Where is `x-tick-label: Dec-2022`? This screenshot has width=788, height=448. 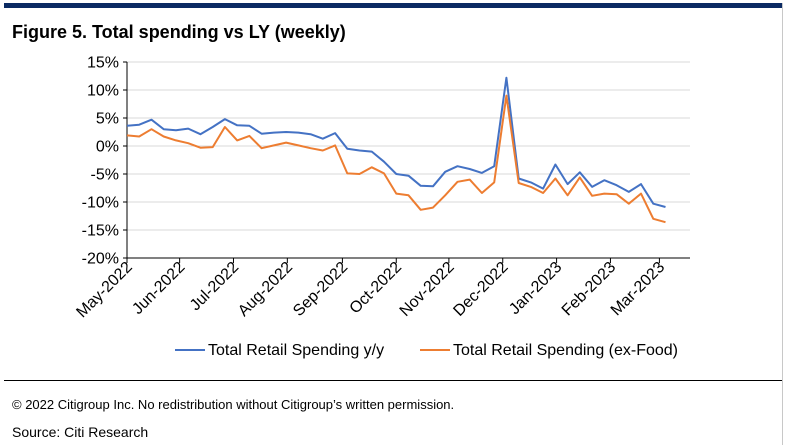
x-tick-label: Dec-2022 is located at coordinates (480, 289).